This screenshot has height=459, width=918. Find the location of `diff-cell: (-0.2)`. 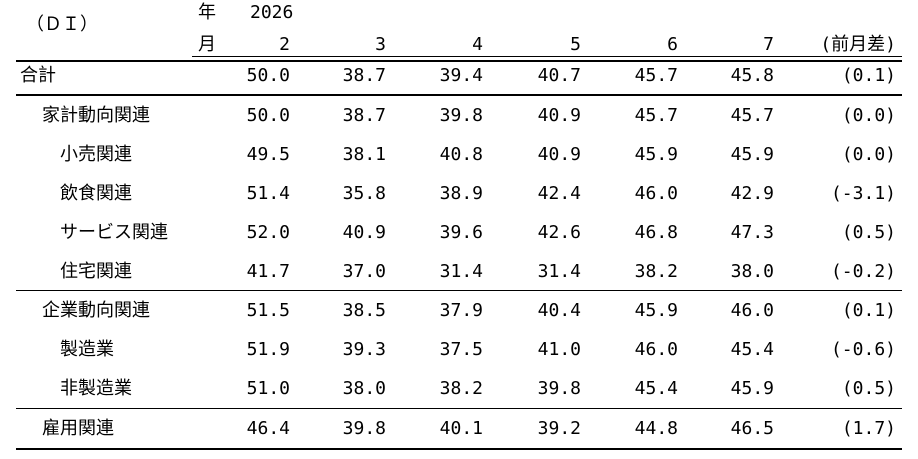

diff-cell: (-0.2) is located at coordinates (863, 271).